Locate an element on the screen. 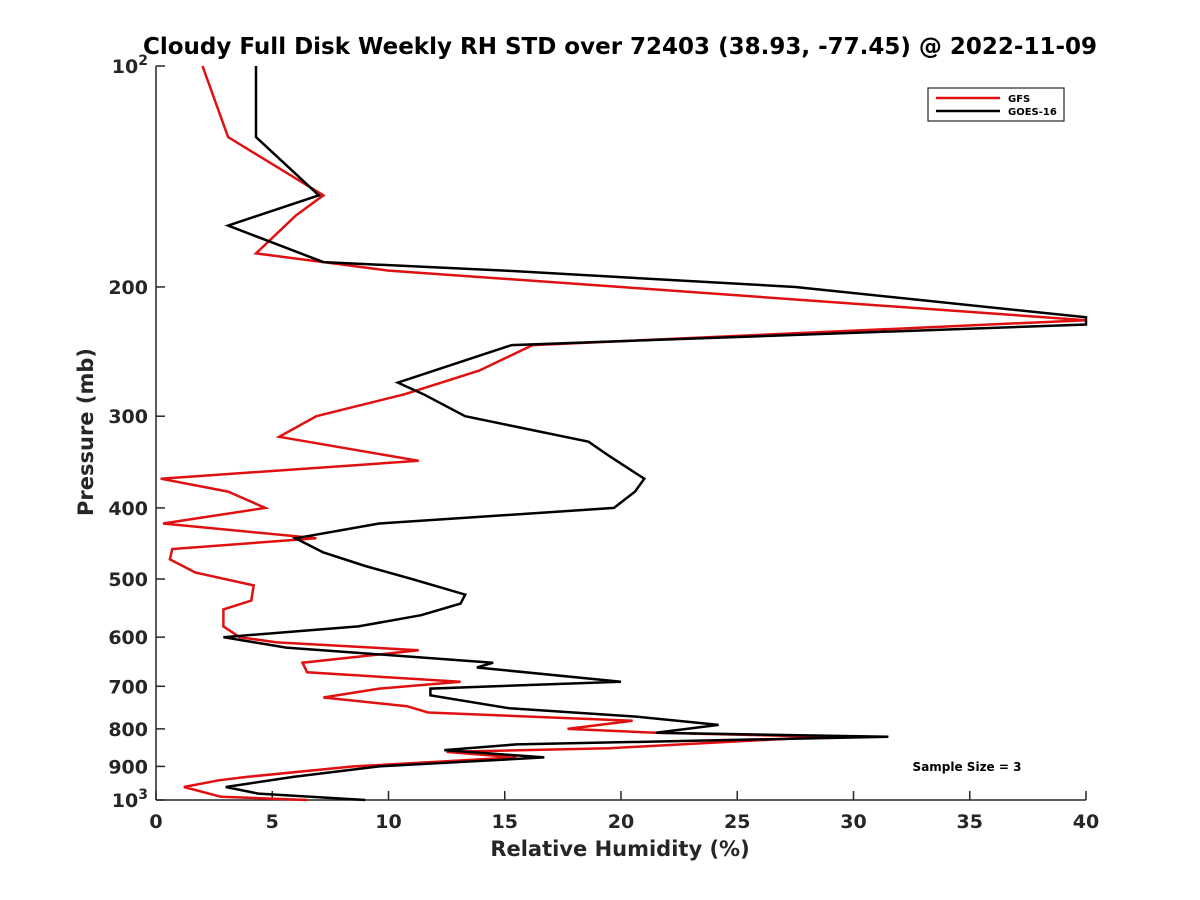 The image size is (1200, 900). x-axis-label: Relative Humidity (%) is located at coordinates (619, 849).